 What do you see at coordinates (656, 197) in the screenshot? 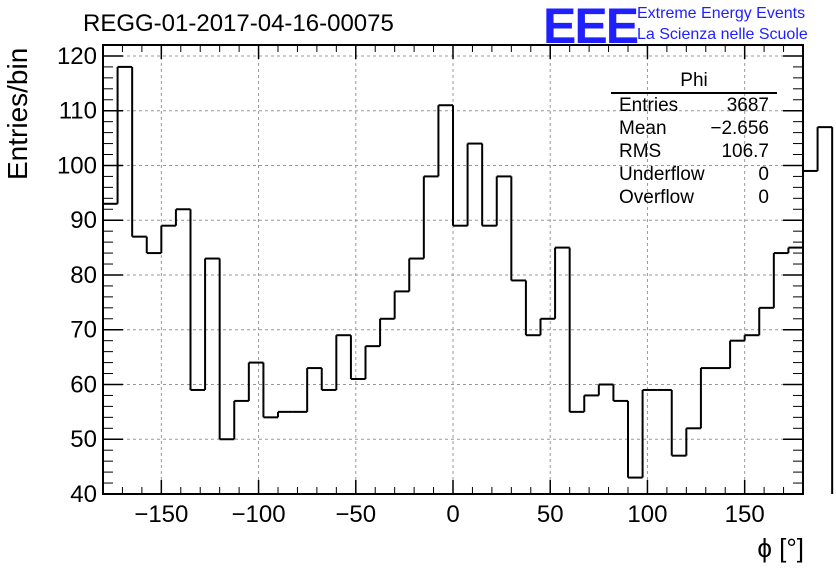
I see `stats-label: Overflow` at bounding box center [656, 197].